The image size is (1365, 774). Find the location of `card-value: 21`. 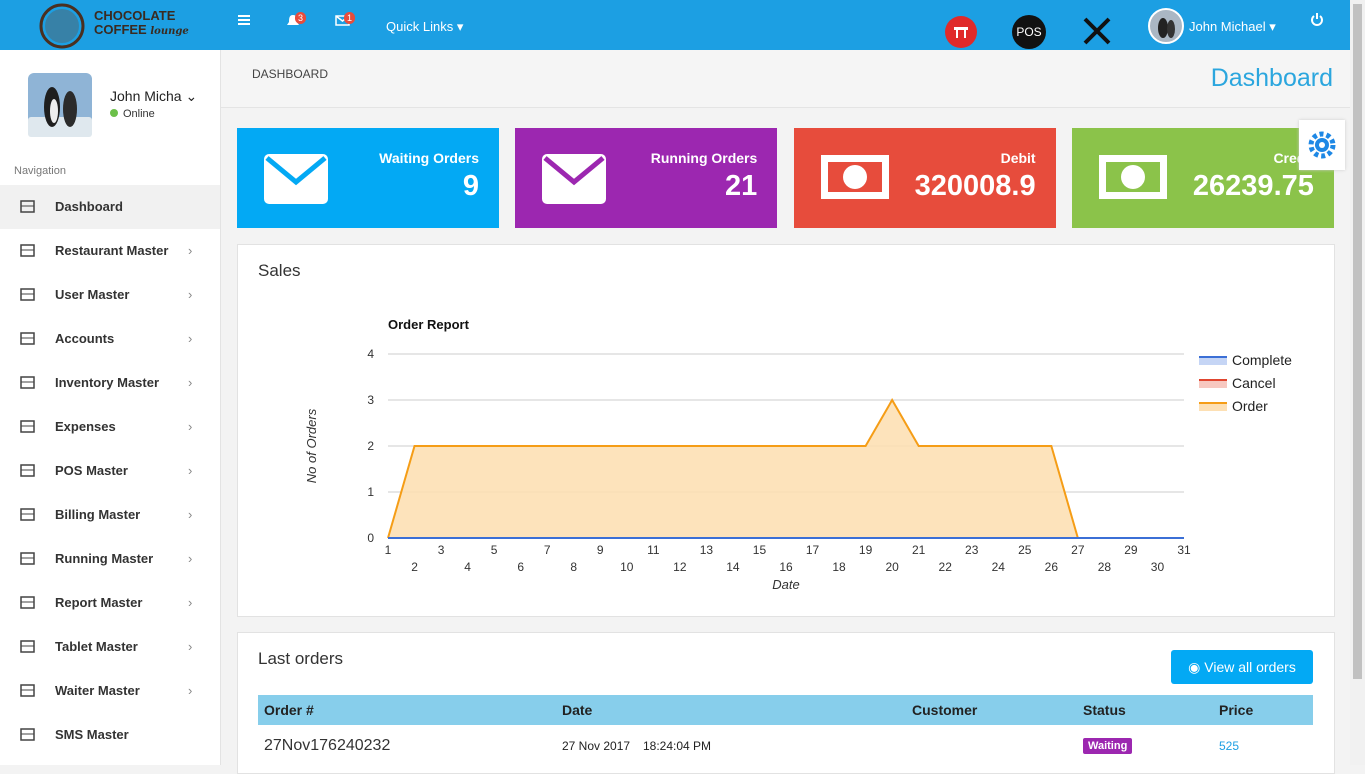

card-value: 21 is located at coordinates (741, 186).